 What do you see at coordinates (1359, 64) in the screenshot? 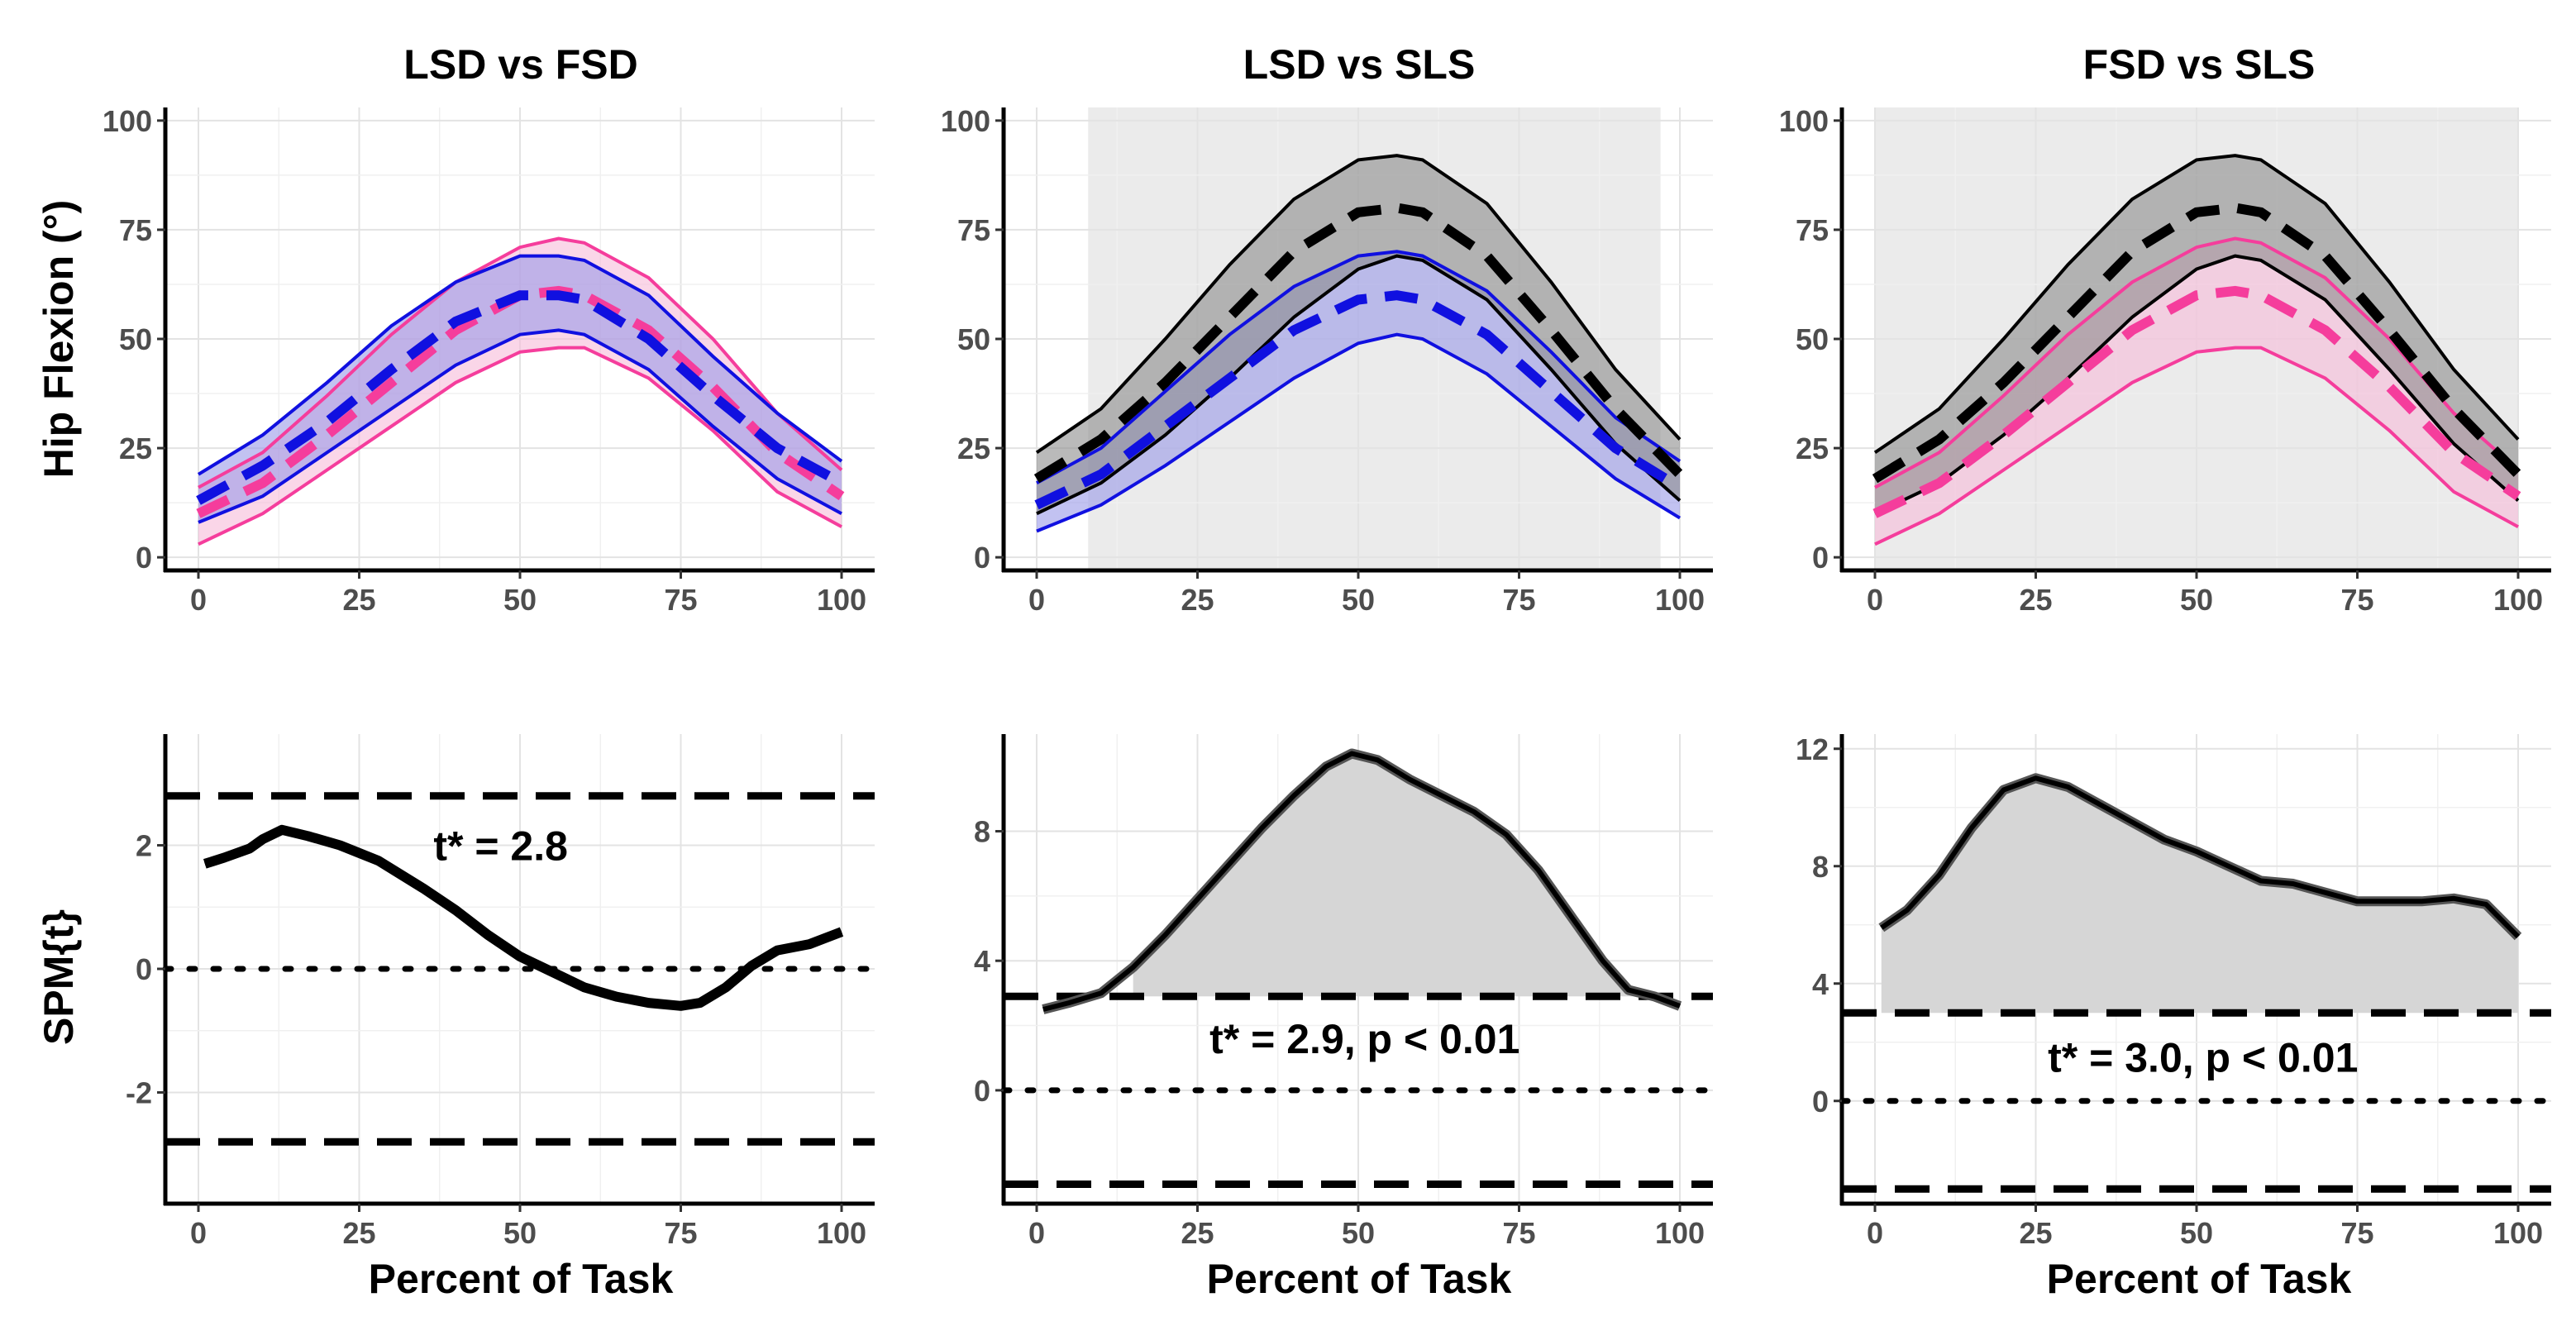
I see `panel-title-2: LSD vs SLS` at bounding box center [1359, 64].